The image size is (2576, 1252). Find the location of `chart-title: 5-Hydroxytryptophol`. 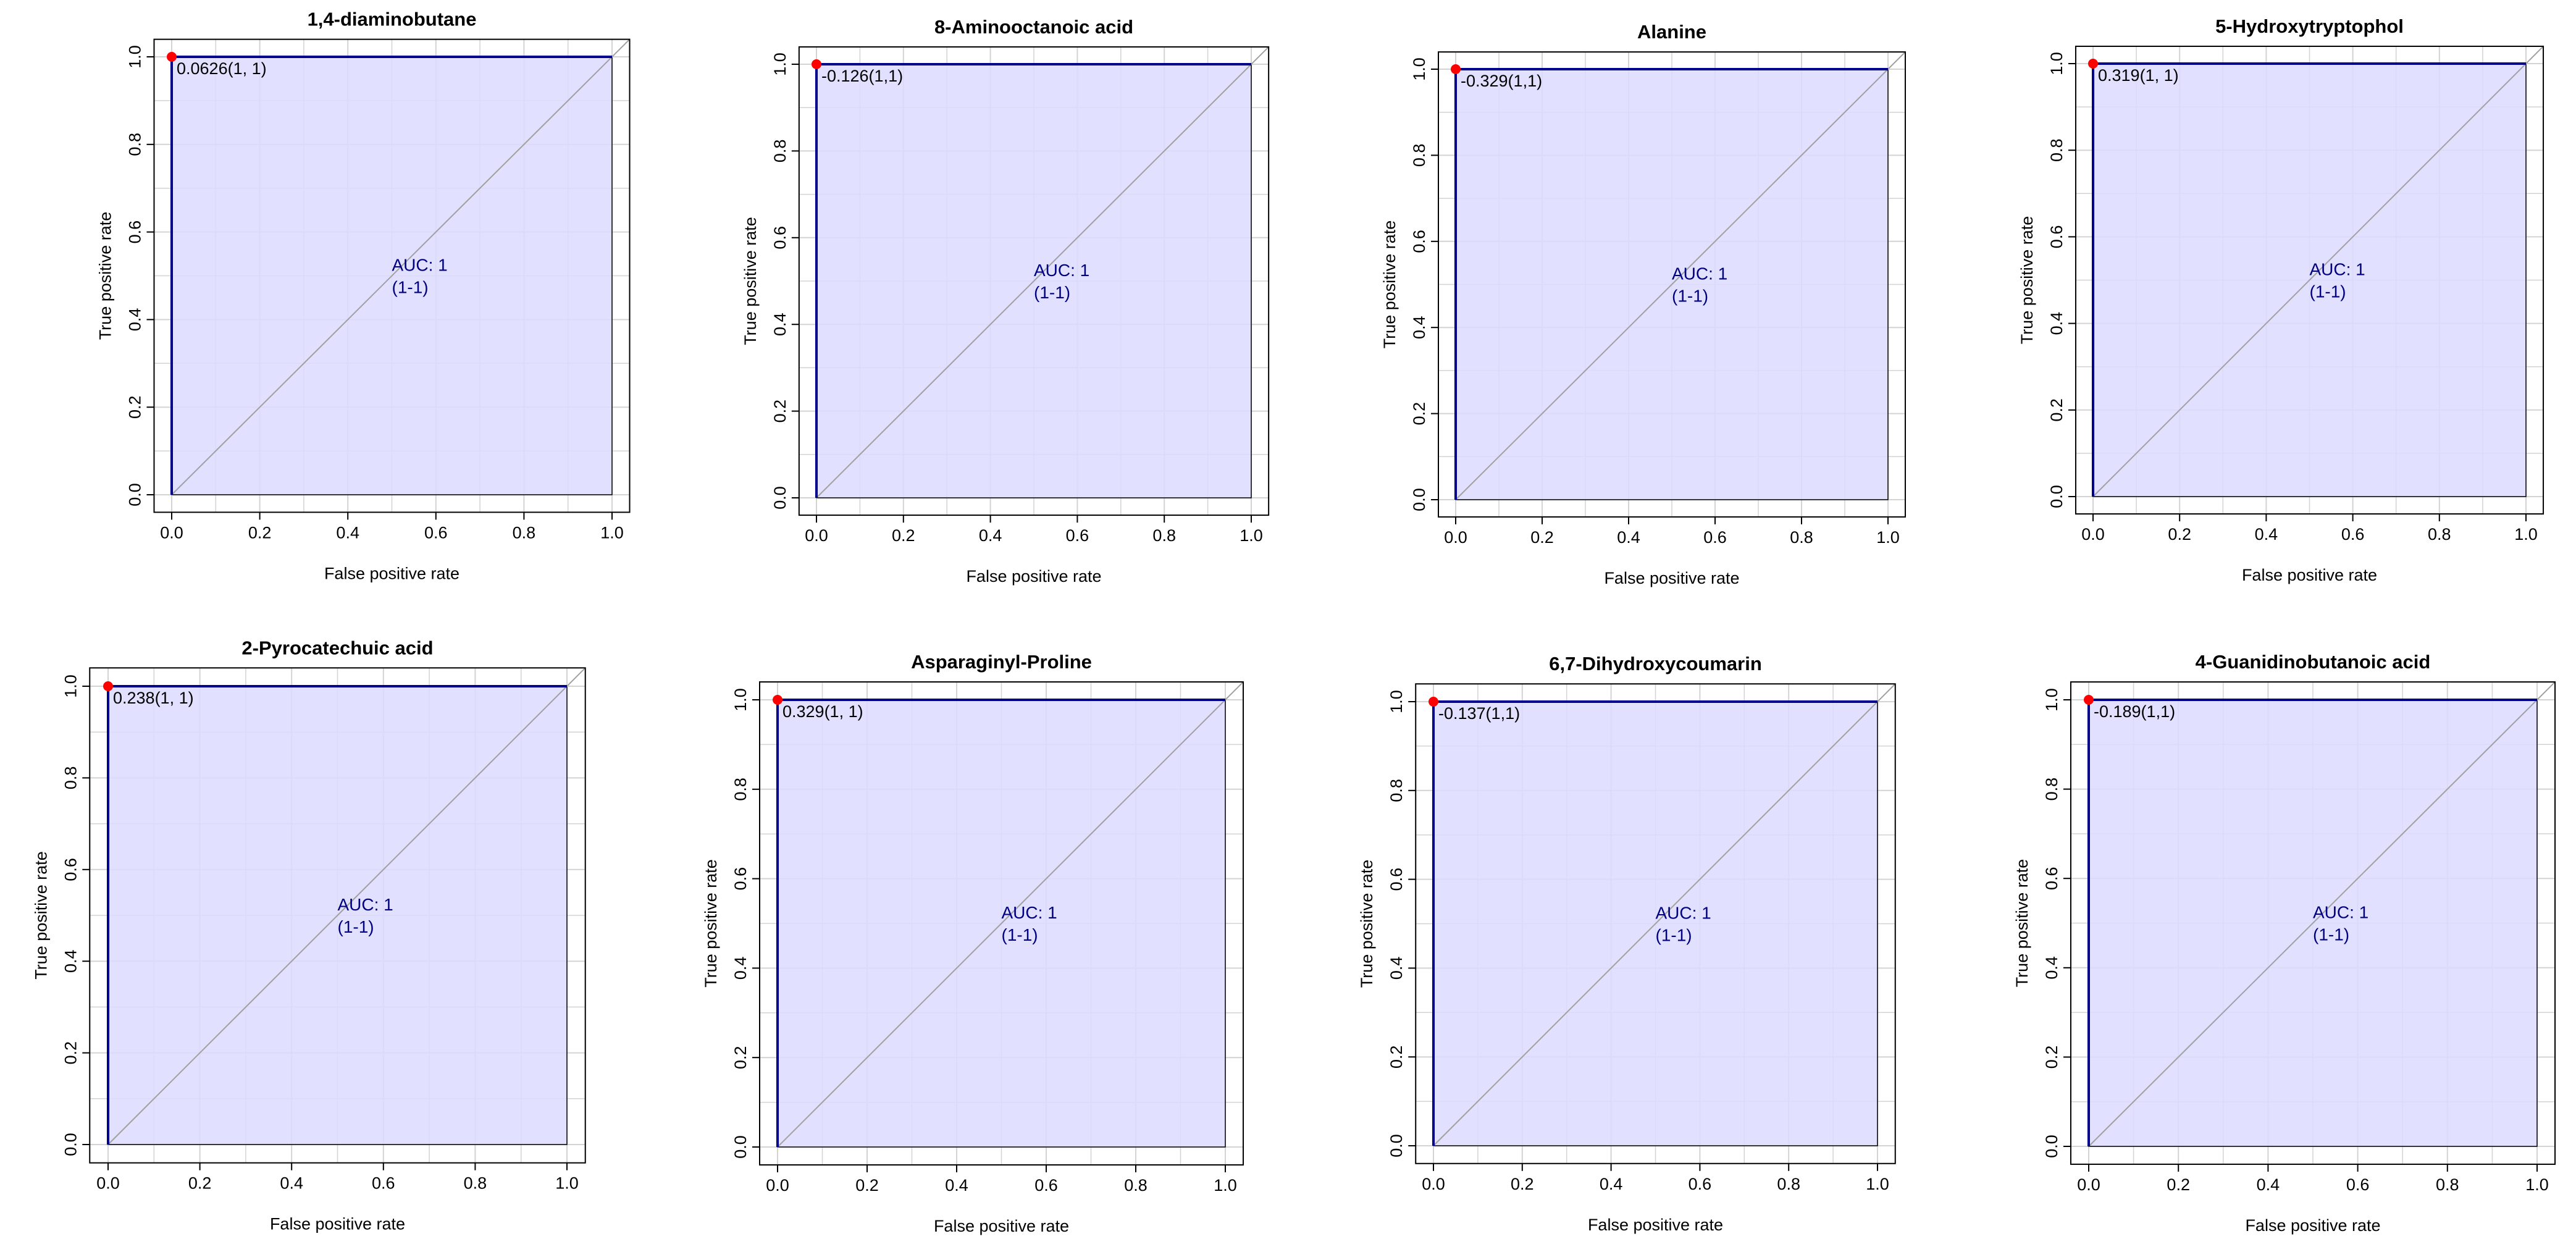

chart-title: 5-Hydroxytryptophol is located at coordinates (2309, 26).